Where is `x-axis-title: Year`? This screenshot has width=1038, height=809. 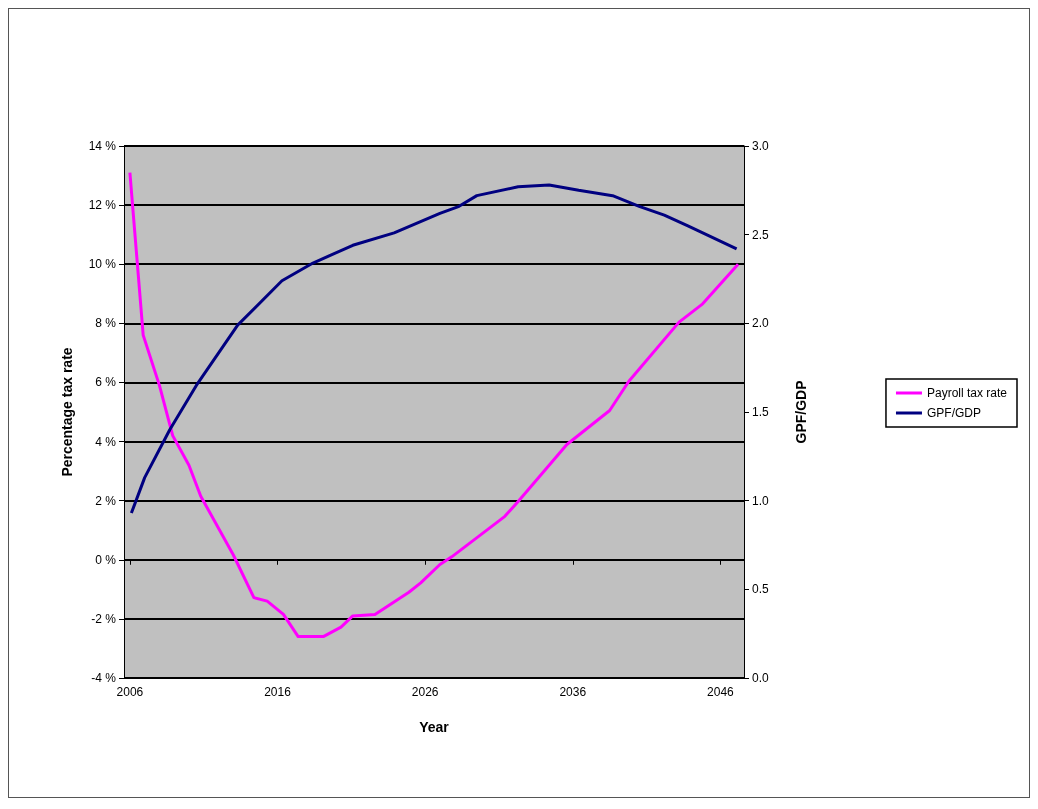 x-axis-title: Year is located at coordinates (434, 727).